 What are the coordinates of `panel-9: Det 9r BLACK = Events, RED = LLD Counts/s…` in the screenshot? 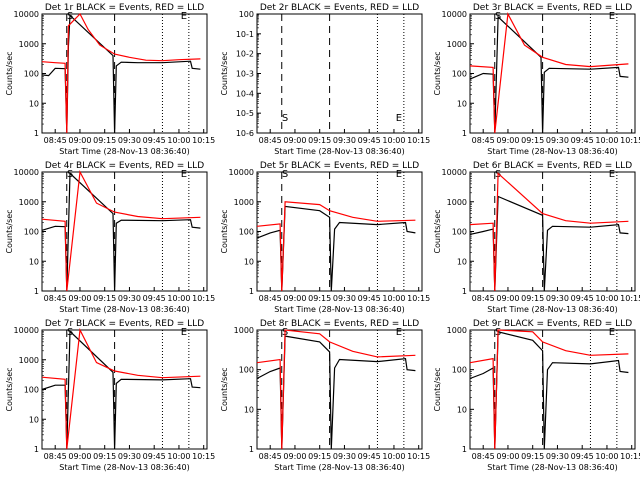 It's located at (536, 395).